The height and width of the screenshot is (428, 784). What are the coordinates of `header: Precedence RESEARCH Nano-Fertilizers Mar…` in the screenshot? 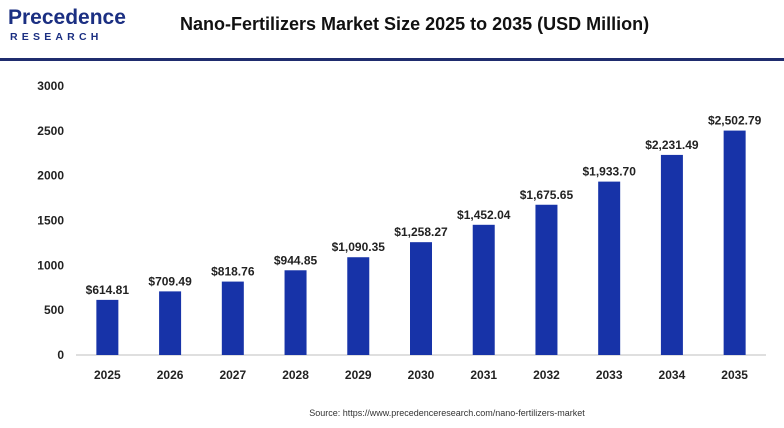 It's located at (392, 29).